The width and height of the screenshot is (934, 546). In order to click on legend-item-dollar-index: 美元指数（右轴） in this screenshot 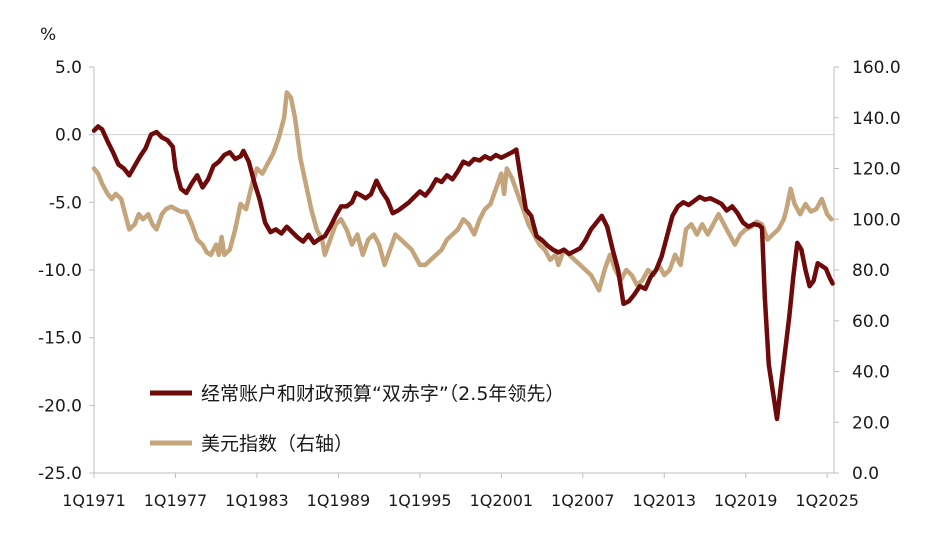, I will do `click(251, 444)`.